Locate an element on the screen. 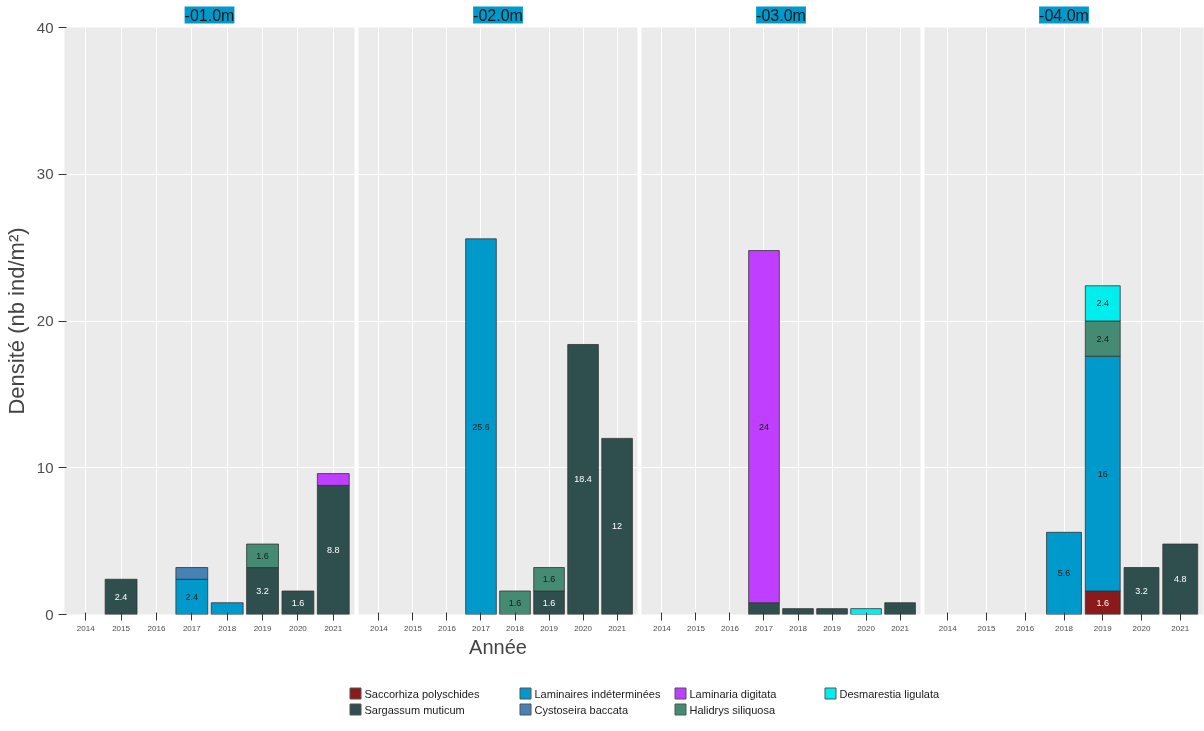 The width and height of the screenshot is (1204, 731). y-tick-label: 20 is located at coordinates (45, 320).